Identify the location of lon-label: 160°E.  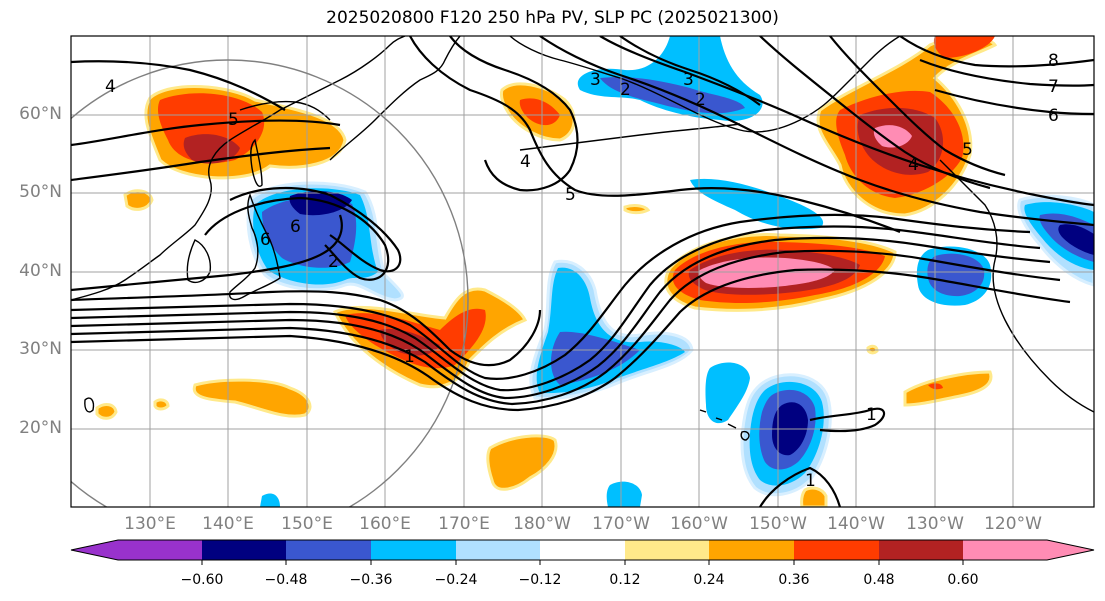
(385, 524).